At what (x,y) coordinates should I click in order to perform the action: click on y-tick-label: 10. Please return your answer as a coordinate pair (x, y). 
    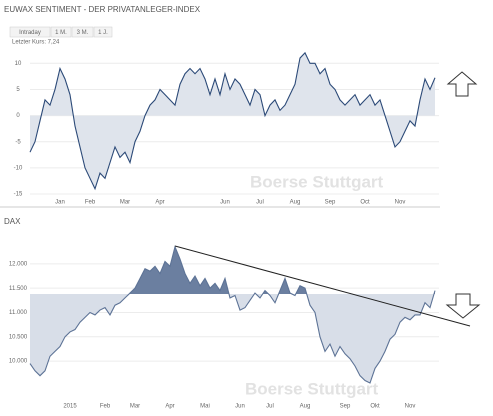
    Looking at the image, I should click on (18, 64).